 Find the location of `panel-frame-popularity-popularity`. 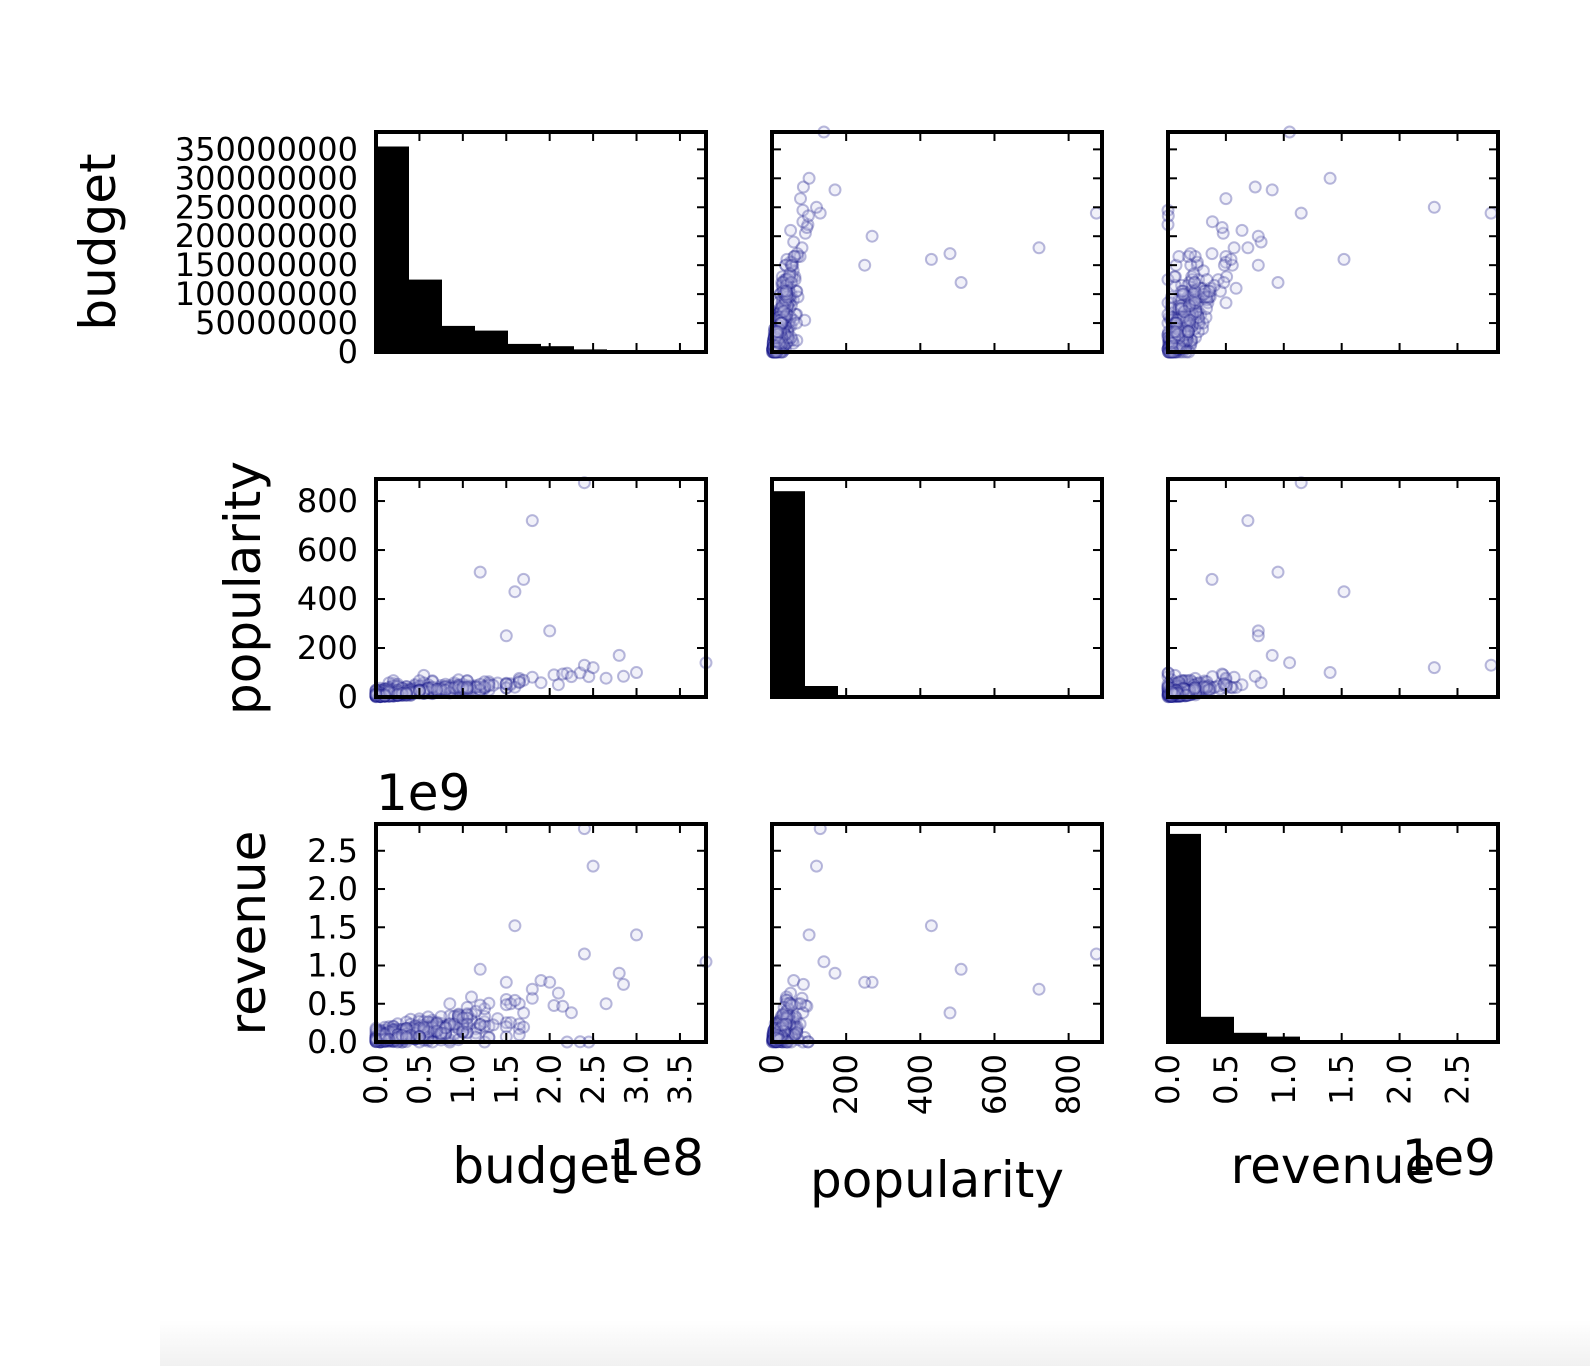

panel-frame-popularity-popularity is located at coordinates (937, 588).